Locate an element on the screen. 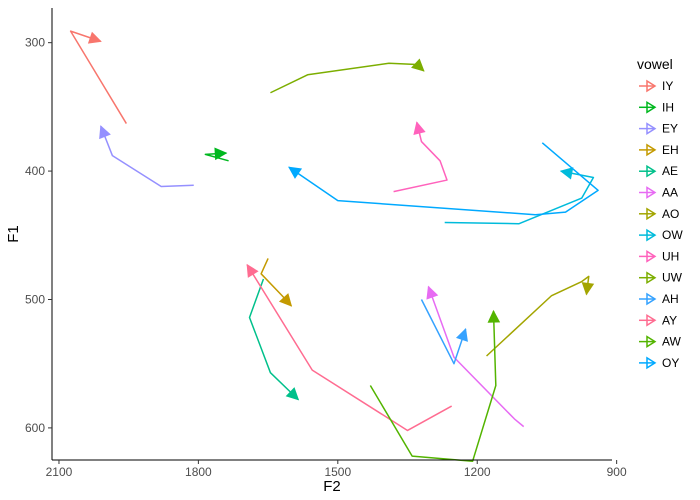  series-ae is located at coordinates (274, 339).